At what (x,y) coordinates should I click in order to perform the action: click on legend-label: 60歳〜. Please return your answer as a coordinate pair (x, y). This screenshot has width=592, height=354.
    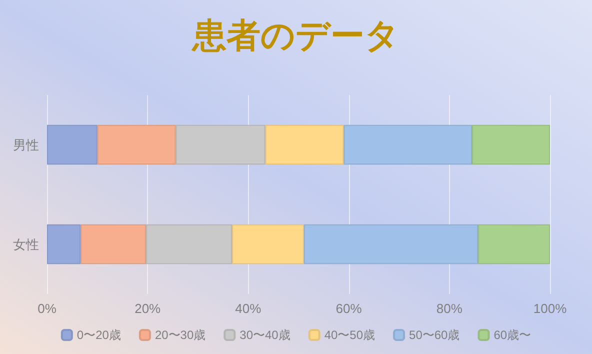
    Looking at the image, I should click on (513, 335).